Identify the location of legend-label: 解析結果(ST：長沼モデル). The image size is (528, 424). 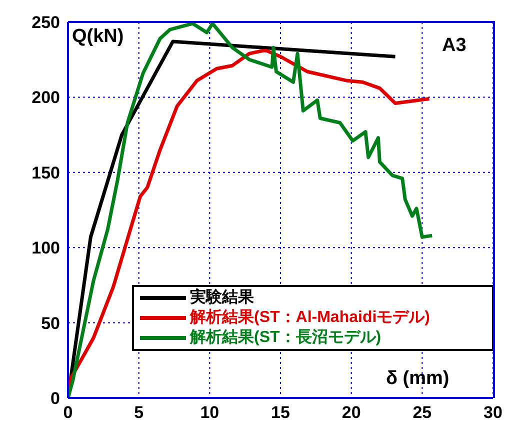
(286, 338).